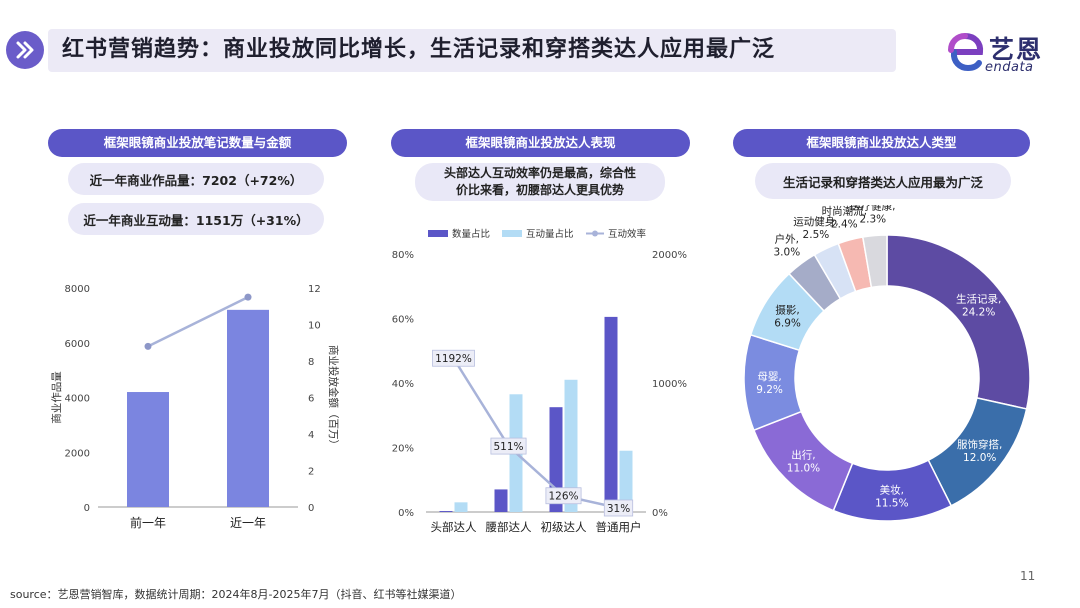  Describe the element at coordinates (196, 179) in the screenshot. I see `panel1-stat-works: 近一年商业作品量：7202（+72%）` at that location.